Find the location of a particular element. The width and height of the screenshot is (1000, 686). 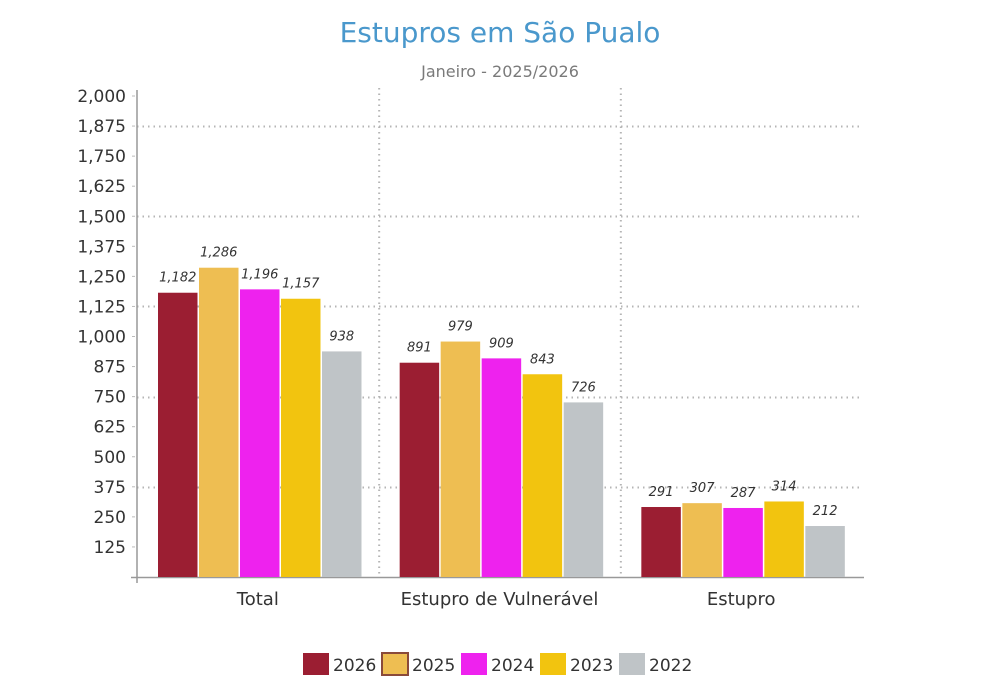

data-label: 909 is located at coordinates (501, 343).